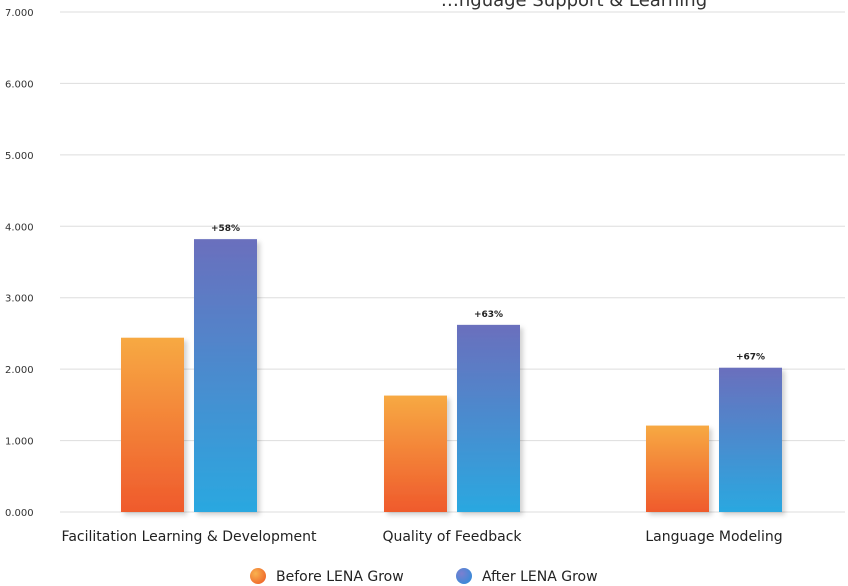 Image resolution: width=848 pixels, height=586 pixels. What do you see at coordinates (750, 358) in the screenshot?
I see `data-label: +67%` at bounding box center [750, 358].